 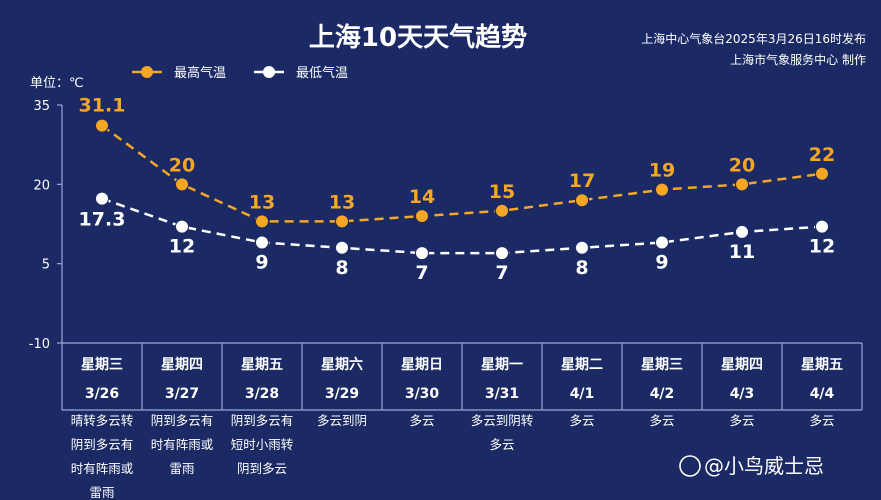 What do you see at coordinates (502, 420) in the screenshot?
I see `weather-desc: 多云到阴转` at bounding box center [502, 420].